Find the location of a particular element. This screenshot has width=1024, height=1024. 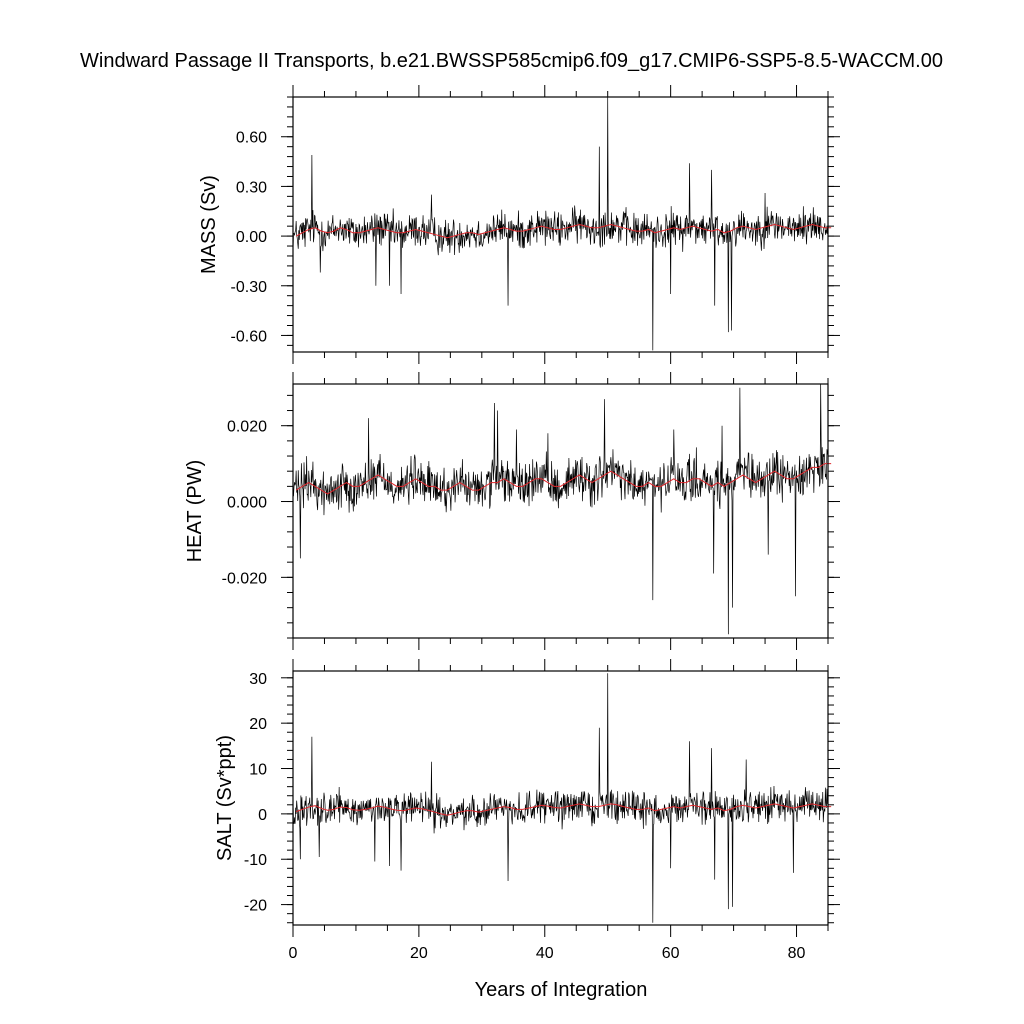

y-axis-title: MASS (Sv) is located at coordinates (209, 224).